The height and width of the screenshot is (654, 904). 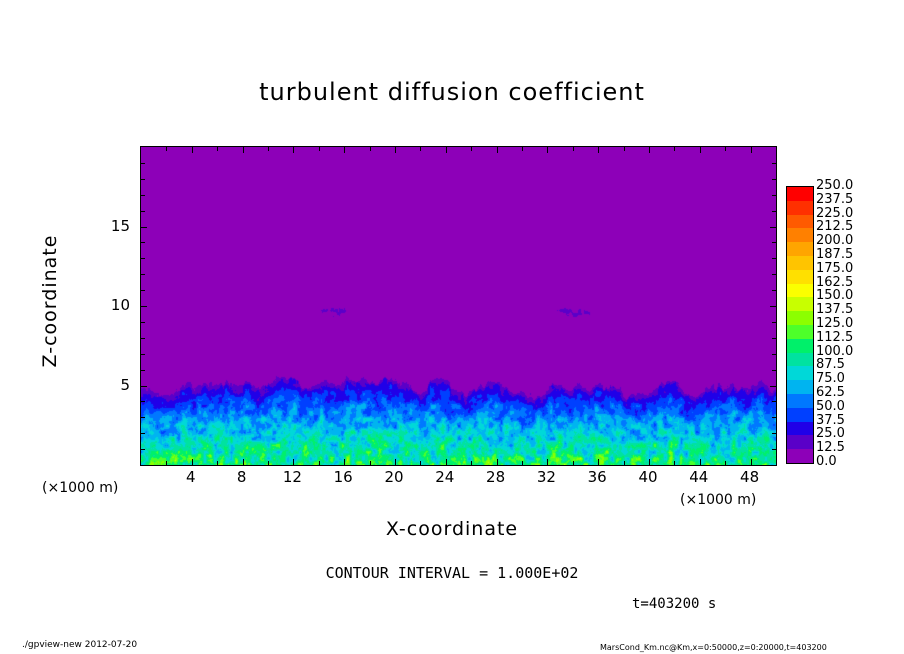 What do you see at coordinates (830, 434) in the screenshot?
I see `colorbar-label: 25.0` at bounding box center [830, 434].